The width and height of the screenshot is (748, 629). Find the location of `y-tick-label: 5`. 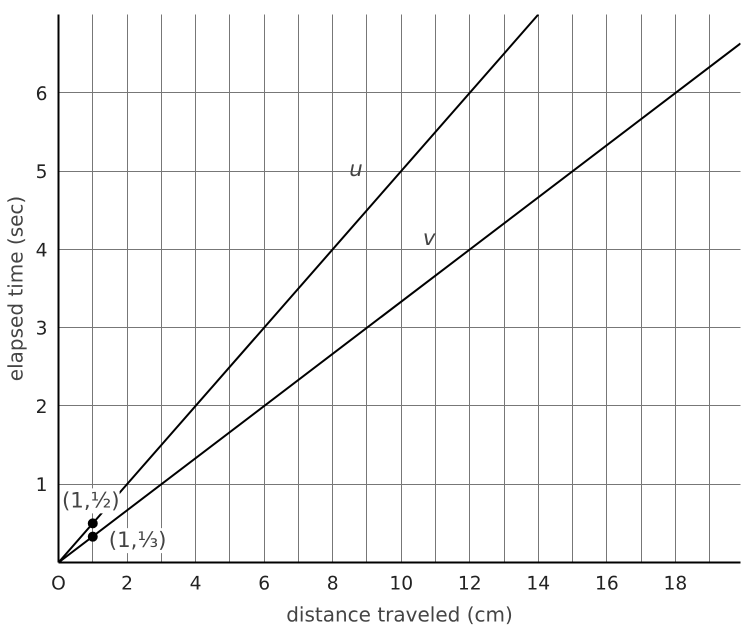

y-tick-label: 5 is located at coordinates (42, 173).